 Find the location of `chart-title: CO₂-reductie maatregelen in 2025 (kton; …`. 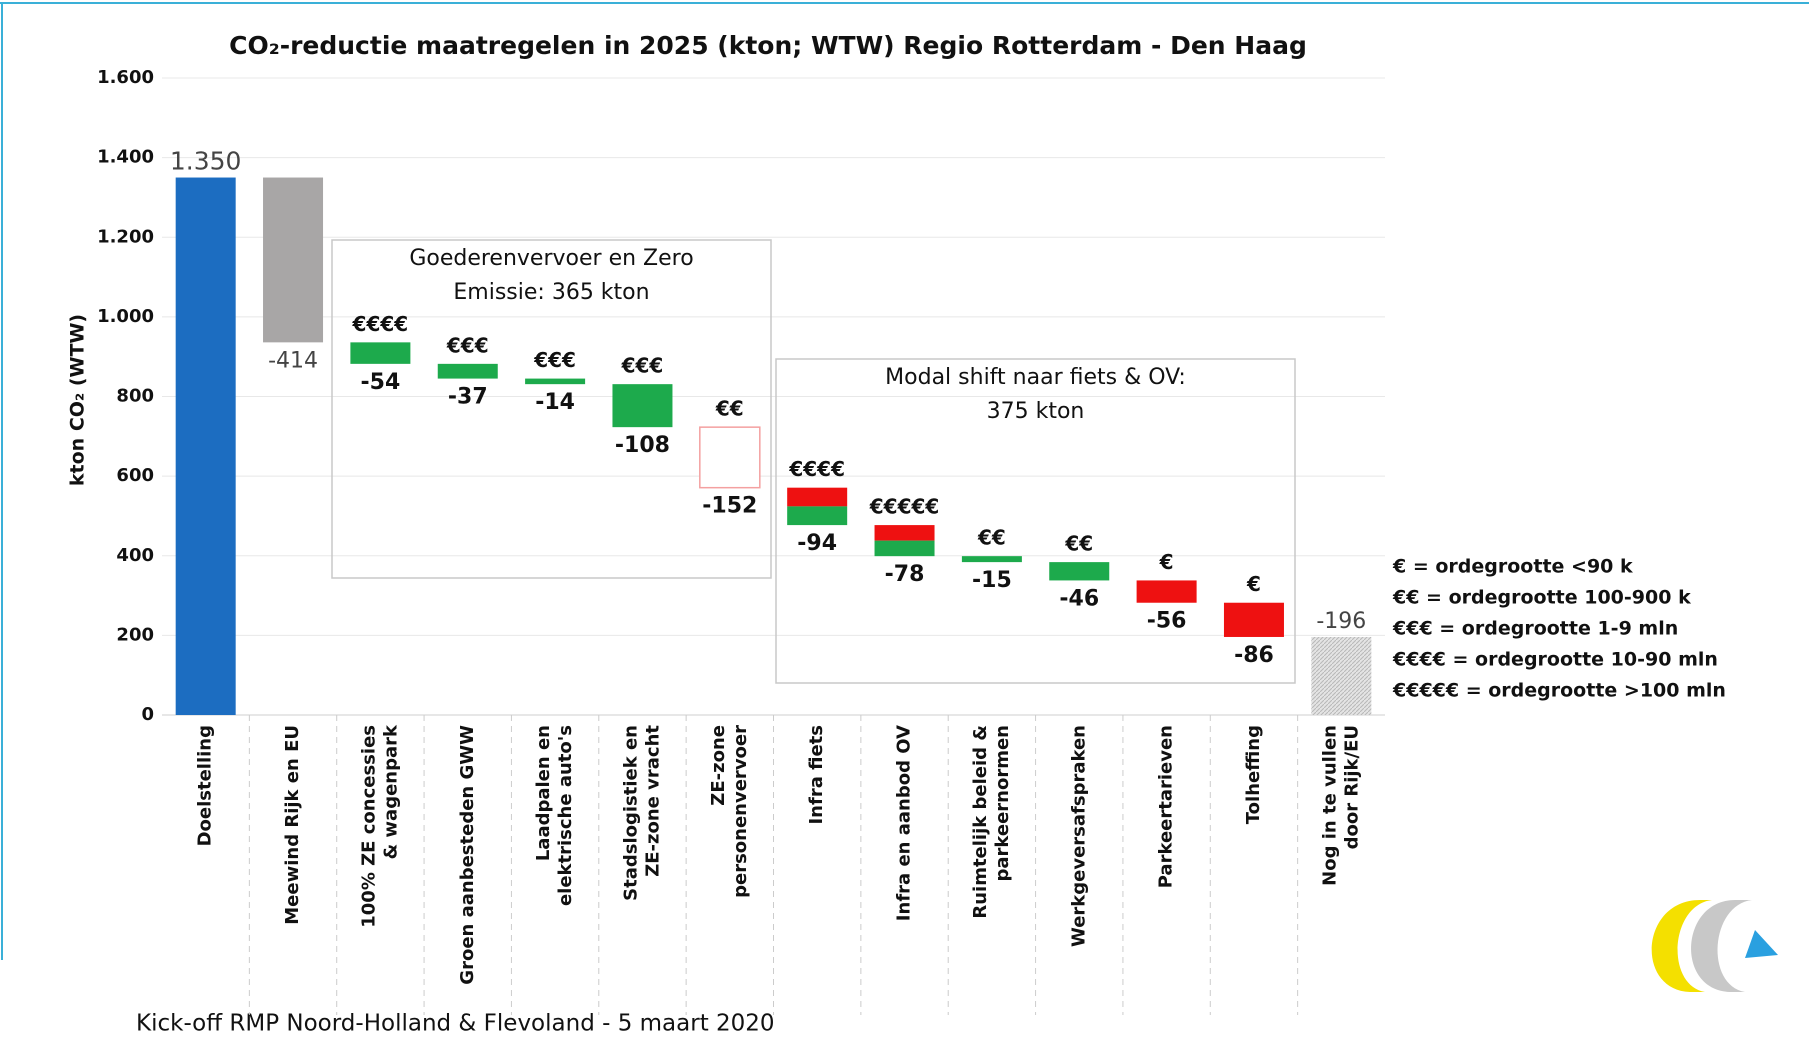

chart-title: CO₂-reductie maatregelen in 2025 (kton; … is located at coordinates (768, 45).